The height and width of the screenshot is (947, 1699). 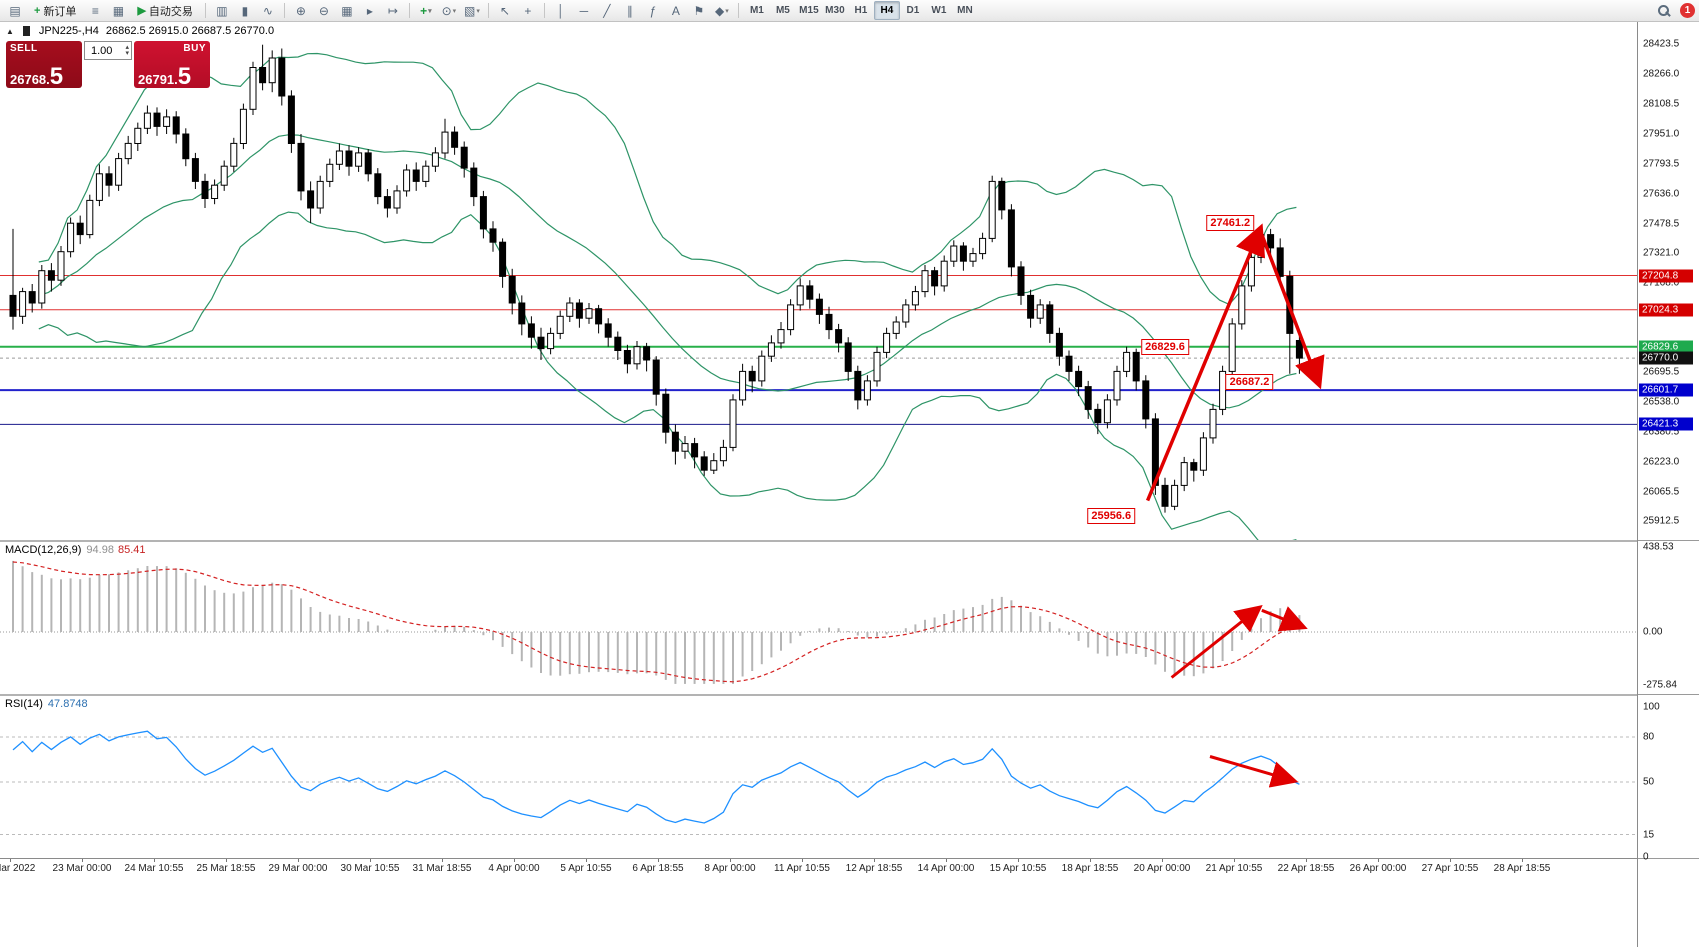 I want to click on vertical-line-icon: │, so click(x=561, y=10).